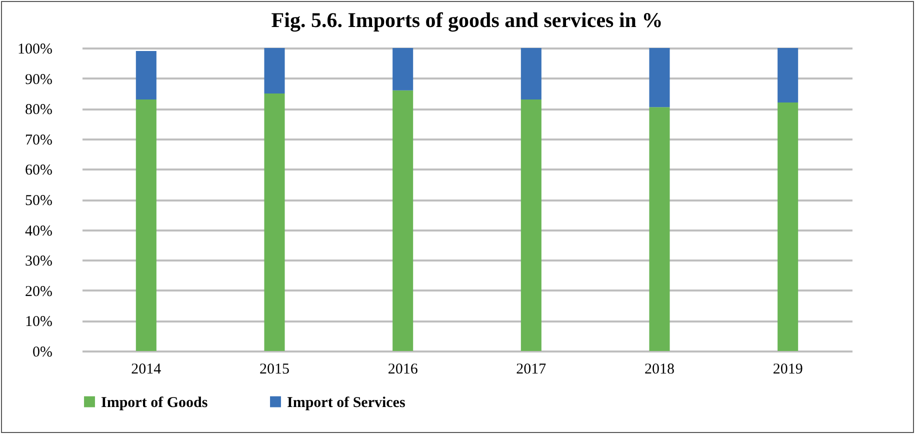 The height and width of the screenshot is (436, 917). Describe the element at coordinates (531, 370) in the screenshot. I see `x-tick-label: 2017` at that location.